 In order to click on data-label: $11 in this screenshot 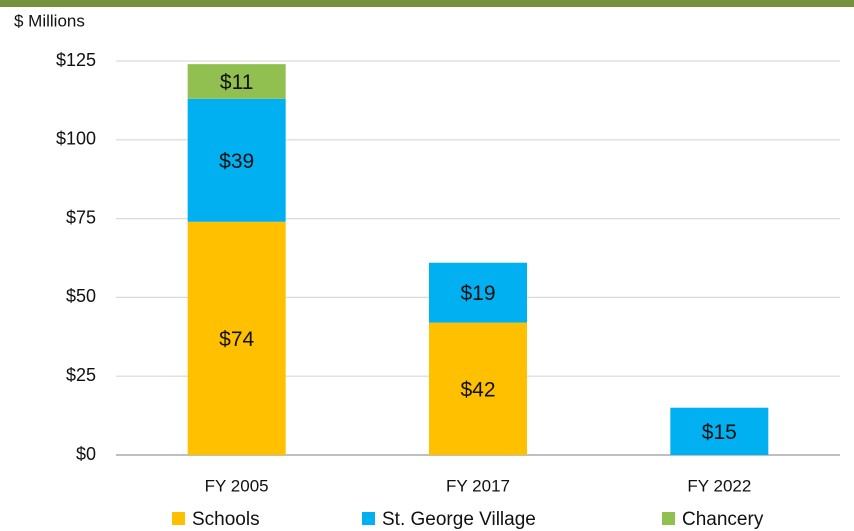, I will do `click(236, 82)`.